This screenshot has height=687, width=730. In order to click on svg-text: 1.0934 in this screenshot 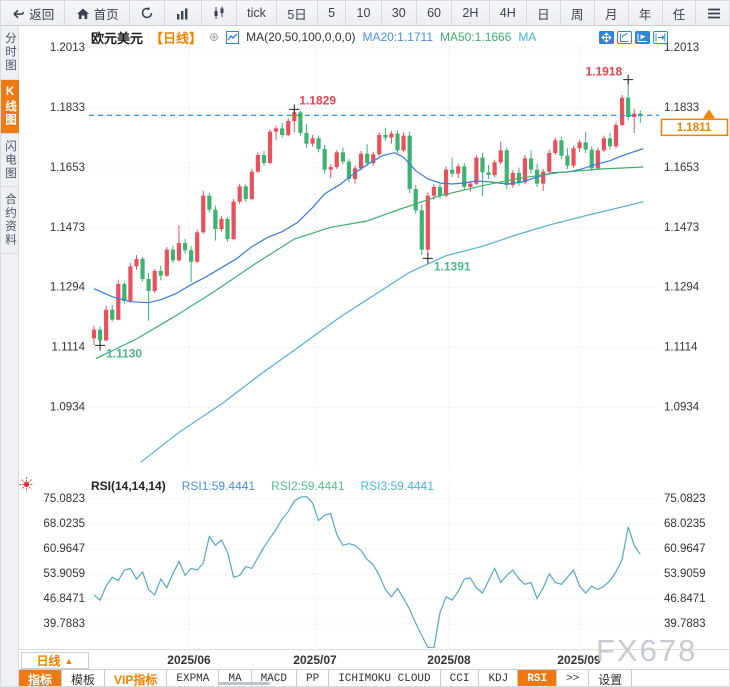, I will do `click(68, 408)`.